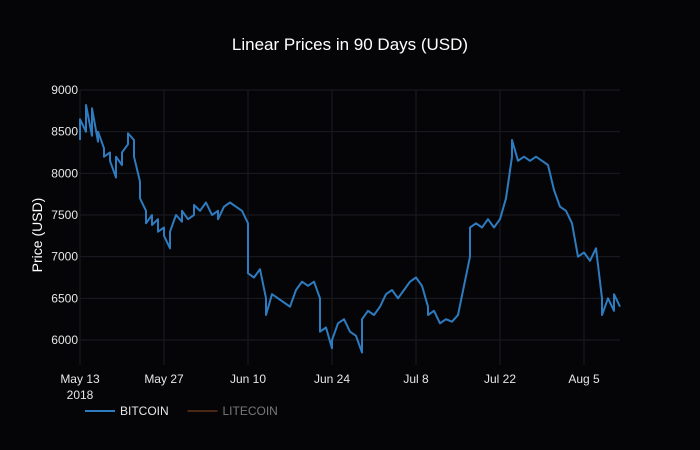 The height and width of the screenshot is (450, 700). I want to click on y-axis-label: Price (USD), so click(37, 235).